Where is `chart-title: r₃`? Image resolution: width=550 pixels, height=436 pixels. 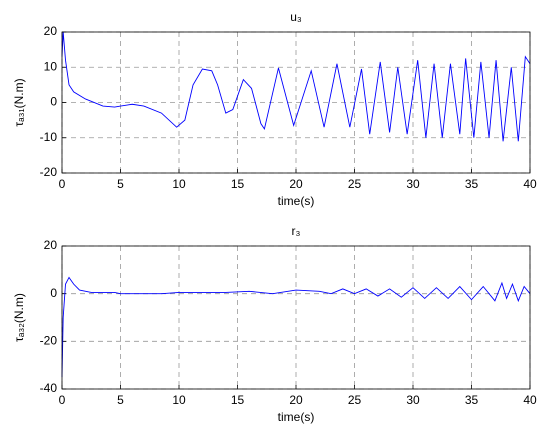
chart-title: r₃ is located at coordinates (296, 231).